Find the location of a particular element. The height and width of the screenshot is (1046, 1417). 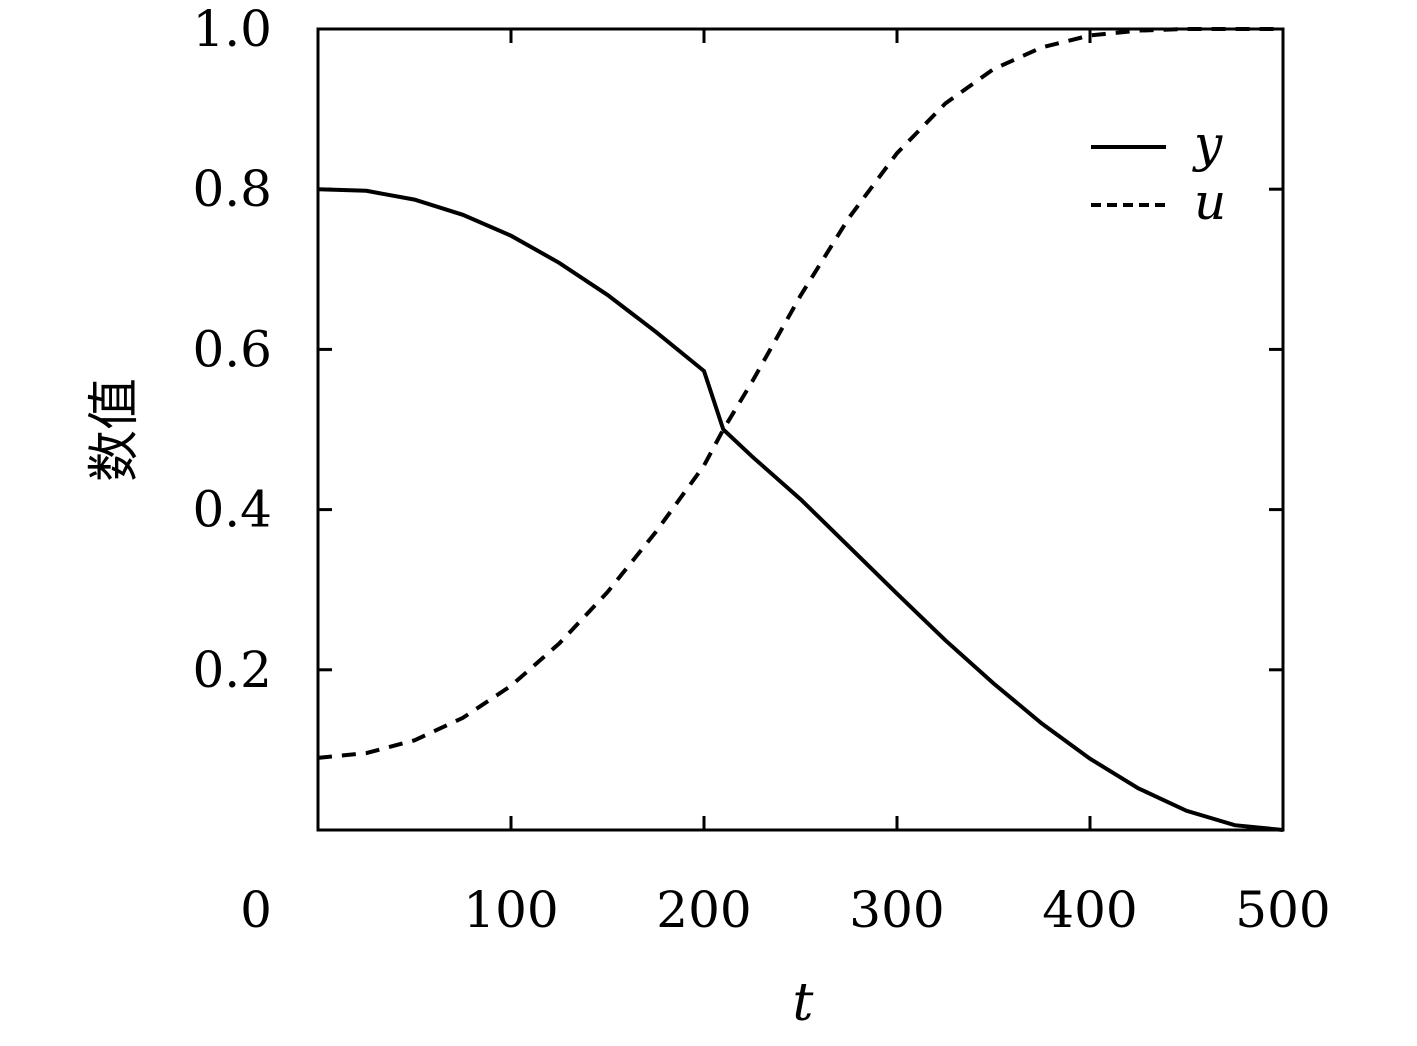

y-tick-label: 0.4 is located at coordinates (232, 510).